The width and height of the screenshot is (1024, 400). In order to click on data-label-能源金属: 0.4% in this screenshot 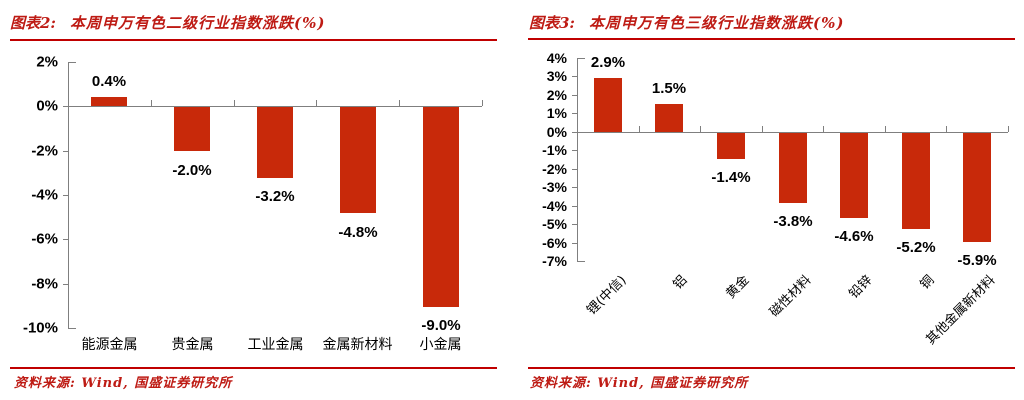, I will do `click(109, 81)`.